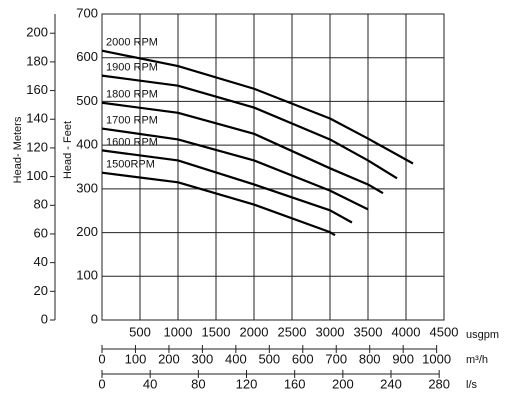  What do you see at coordinates (87, 56) in the screenshot?
I see `y-tick-label: 600` at bounding box center [87, 56].